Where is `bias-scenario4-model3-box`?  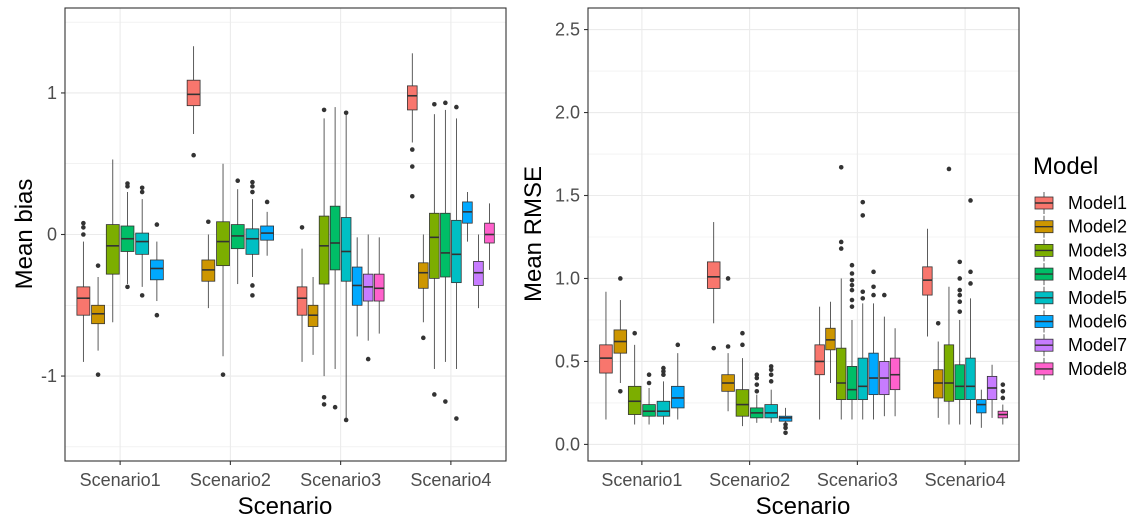
bias-scenario4-model3-box is located at coordinates (434, 249).